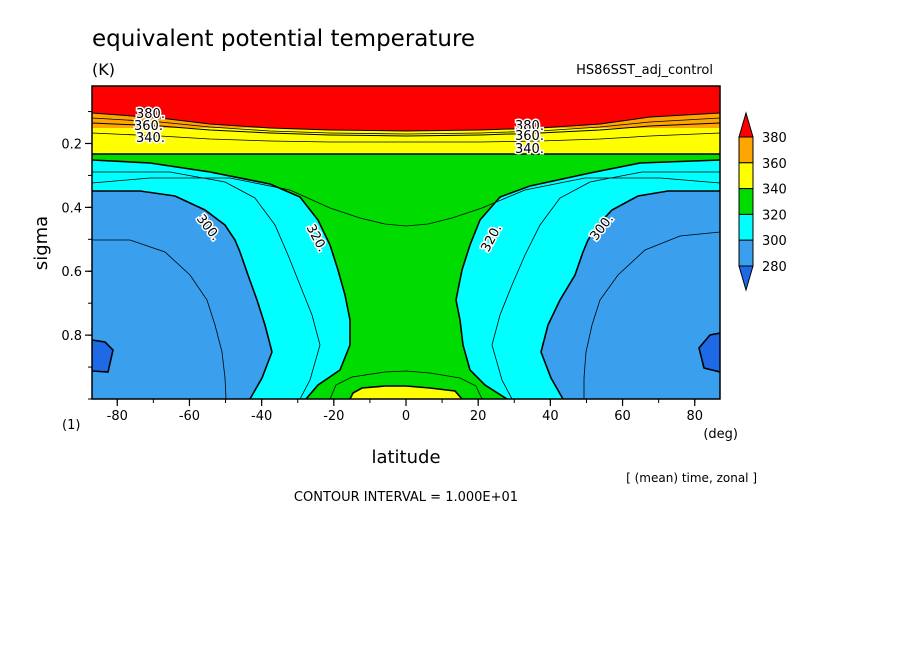 This screenshot has width=904, height=654. Describe the element at coordinates (71, 144) in the screenshot. I see `y-tick-label: 0.2` at that location.